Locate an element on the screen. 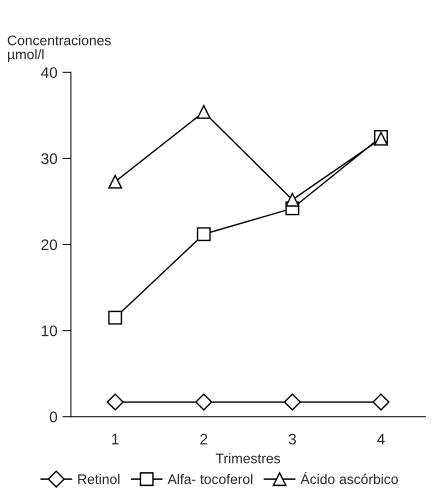  x-tick-label: 3 is located at coordinates (292, 439).